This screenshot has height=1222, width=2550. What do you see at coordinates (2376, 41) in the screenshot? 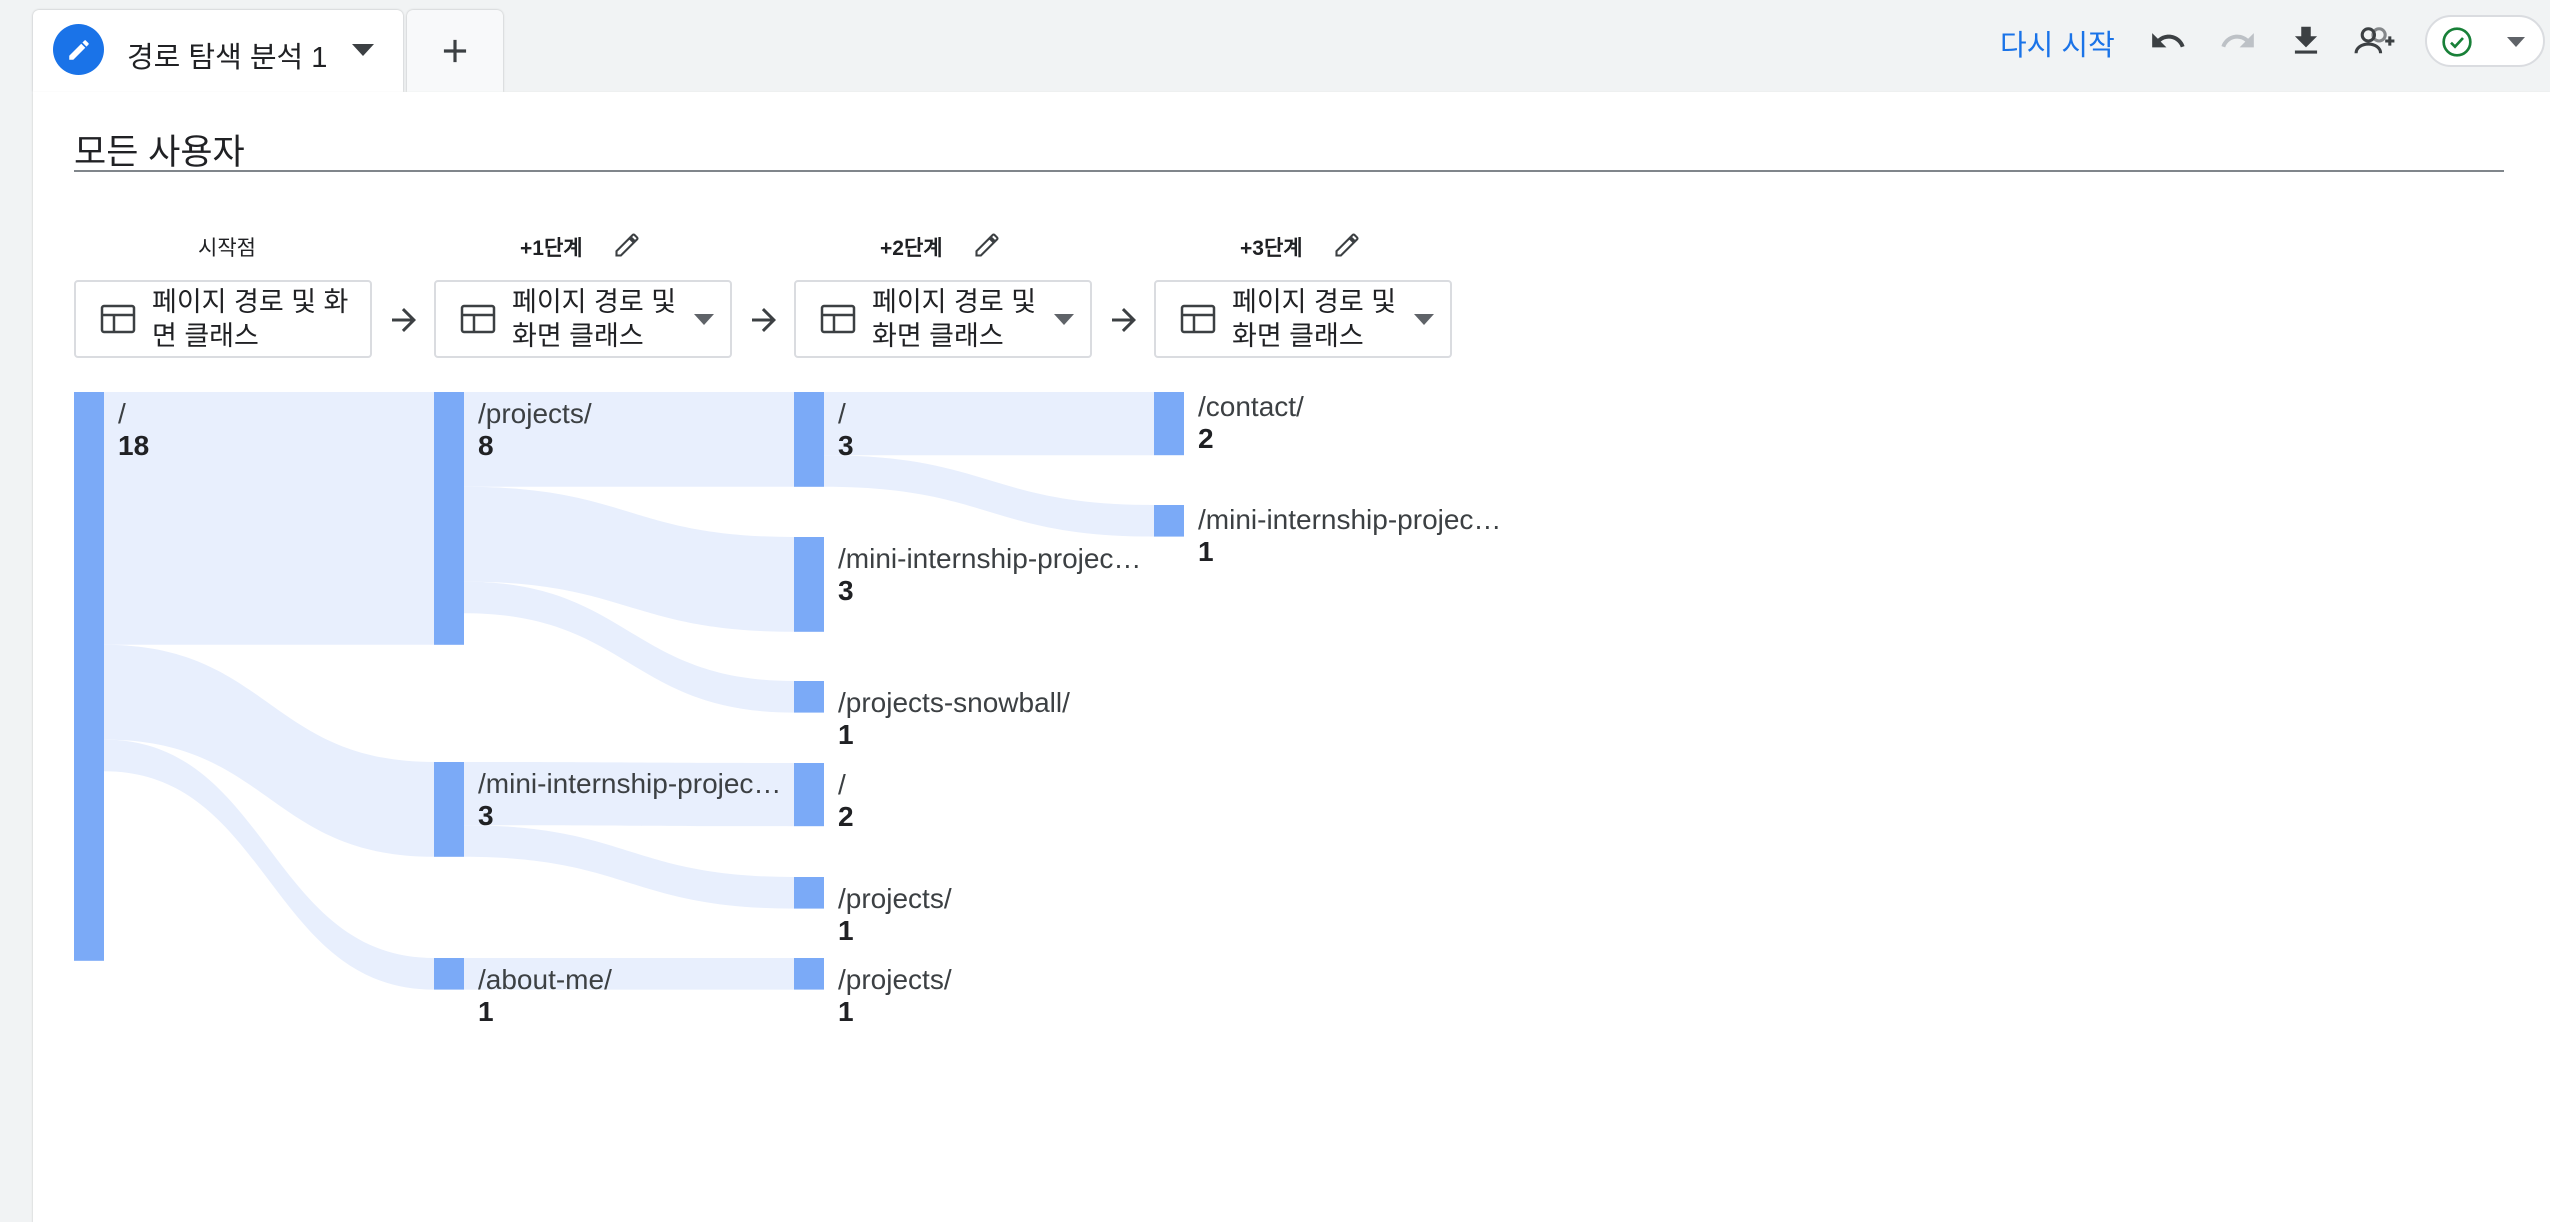
I see `share-users-icon` at bounding box center [2376, 41].